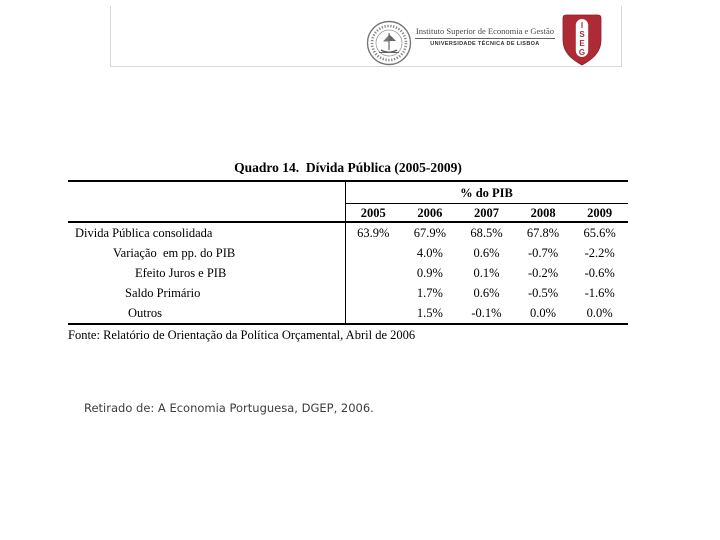 The width and height of the screenshot is (720, 540). What do you see at coordinates (430, 213) in the screenshot?
I see `year-header: 2006` at bounding box center [430, 213].